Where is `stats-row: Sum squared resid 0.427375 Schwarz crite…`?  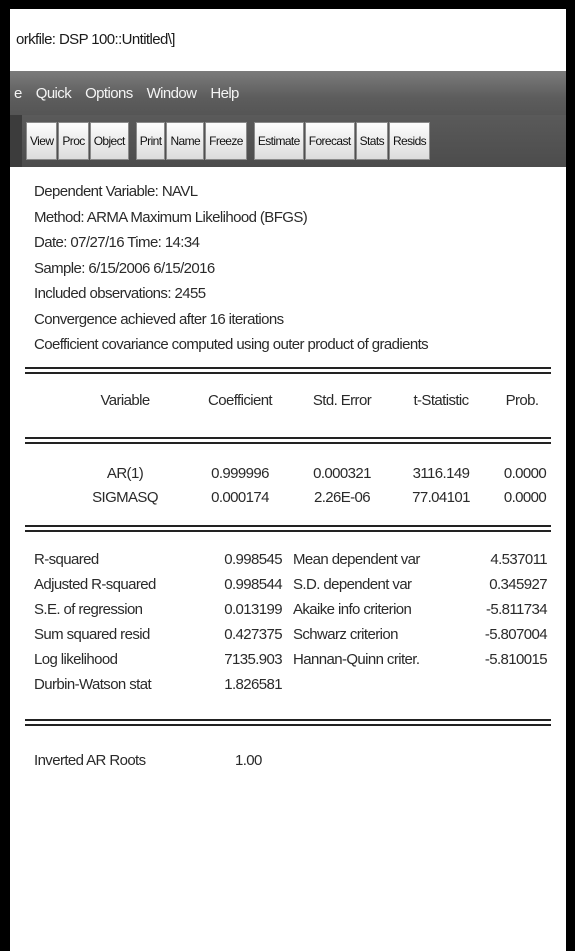 stats-row: Sum squared resid 0.427375 Schwarz crite… is located at coordinates (288, 638).